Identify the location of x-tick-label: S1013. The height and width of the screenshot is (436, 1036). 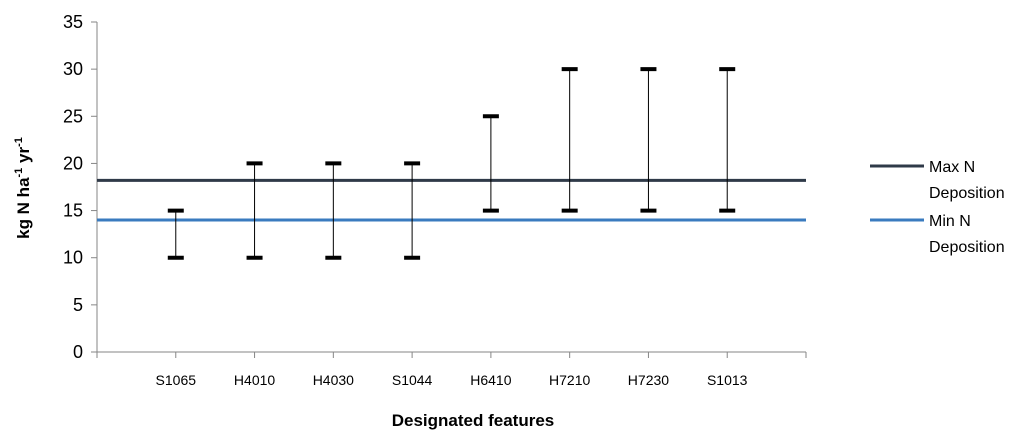
(727, 380).